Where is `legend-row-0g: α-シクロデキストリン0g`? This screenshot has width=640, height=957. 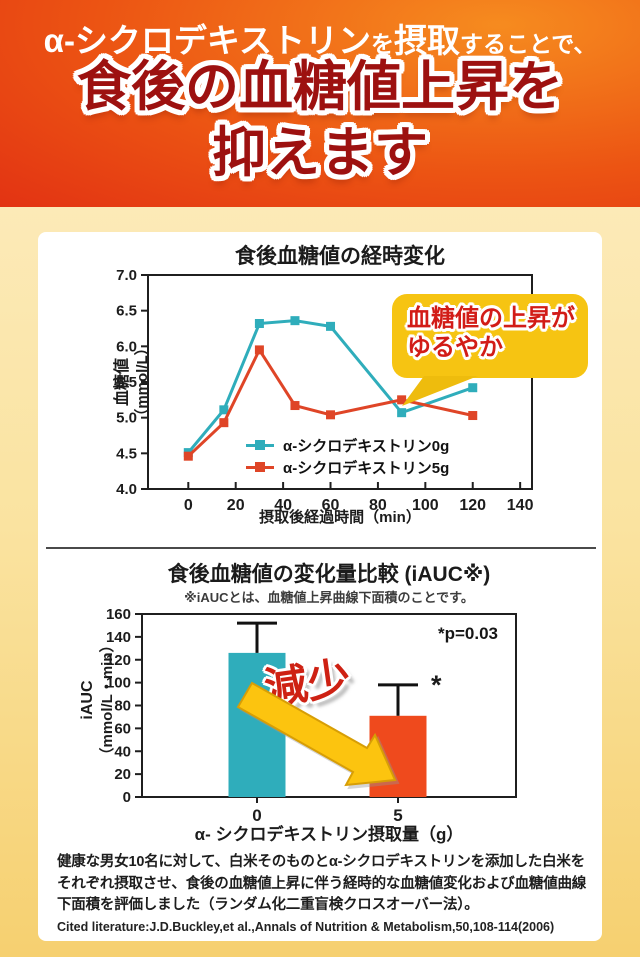
legend-row-0g: α-シクロデキストリン0g is located at coordinates (347, 445).